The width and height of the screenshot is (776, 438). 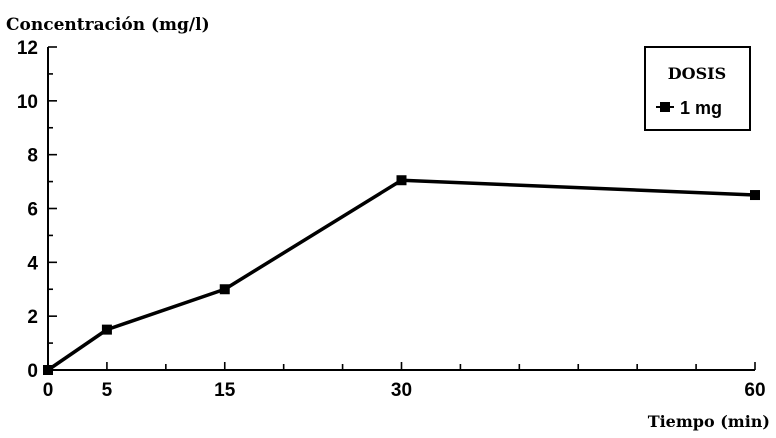 What do you see at coordinates (32, 317) in the screenshot?
I see `y-tick-label: 2` at bounding box center [32, 317].